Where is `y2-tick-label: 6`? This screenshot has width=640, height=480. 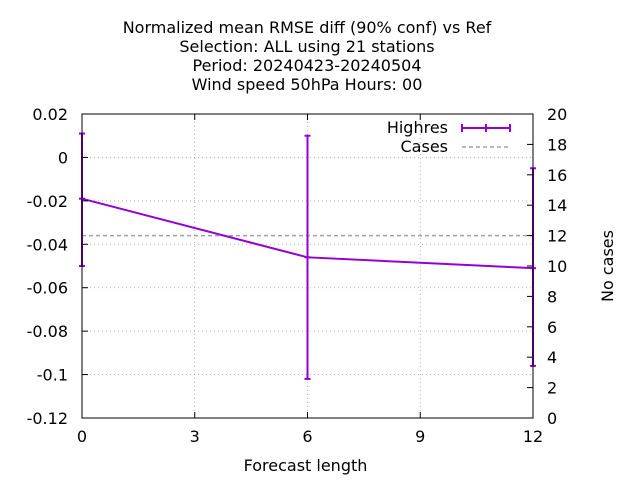 y2-tick-label: 6 is located at coordinates (552, 327).